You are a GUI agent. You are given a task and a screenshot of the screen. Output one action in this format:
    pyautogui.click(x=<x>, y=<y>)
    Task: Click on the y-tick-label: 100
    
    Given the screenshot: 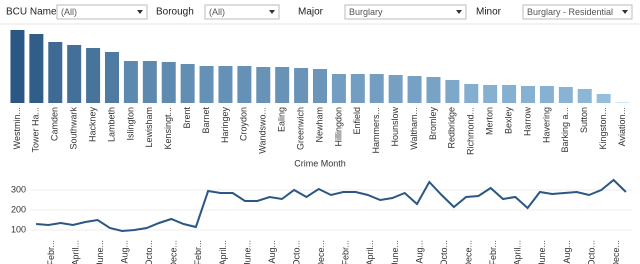 What is the action you would take?
    pyautogui.click(x=18, y=229)
    